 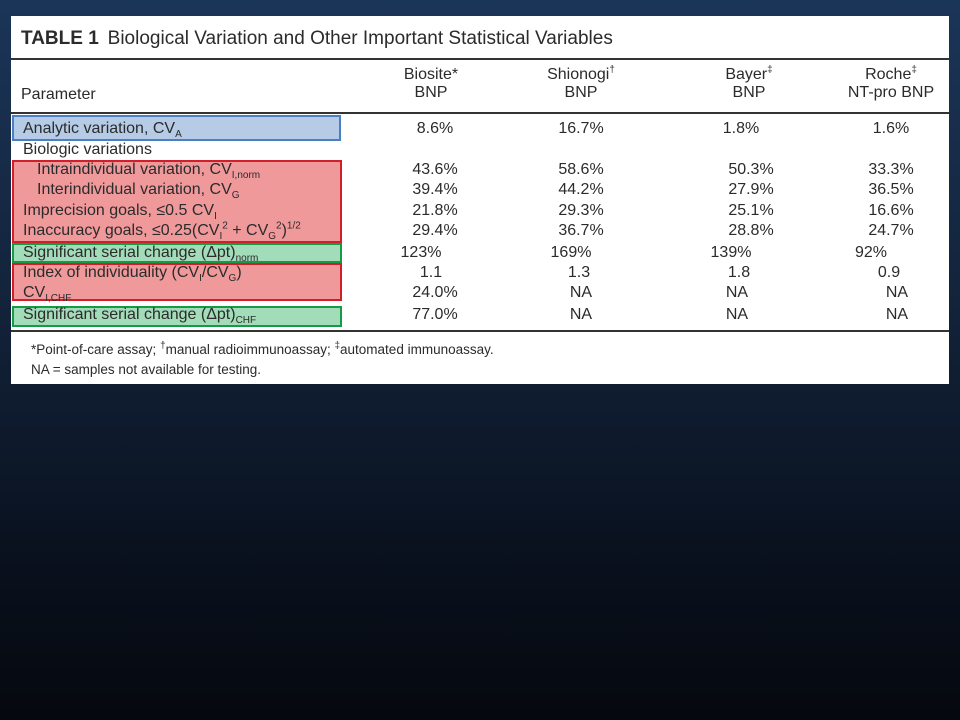 I want to click on row-label-serial-norm: Significant serial change (Δpt)norm, so click(x=141, y=254).